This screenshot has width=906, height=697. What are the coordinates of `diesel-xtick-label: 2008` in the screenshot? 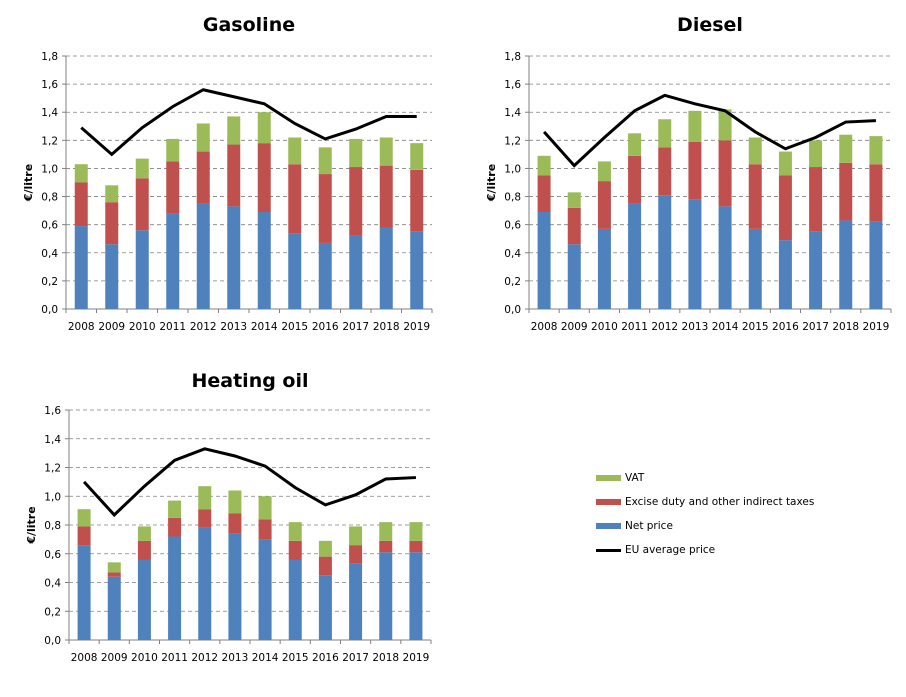 It's located at (544, 327).